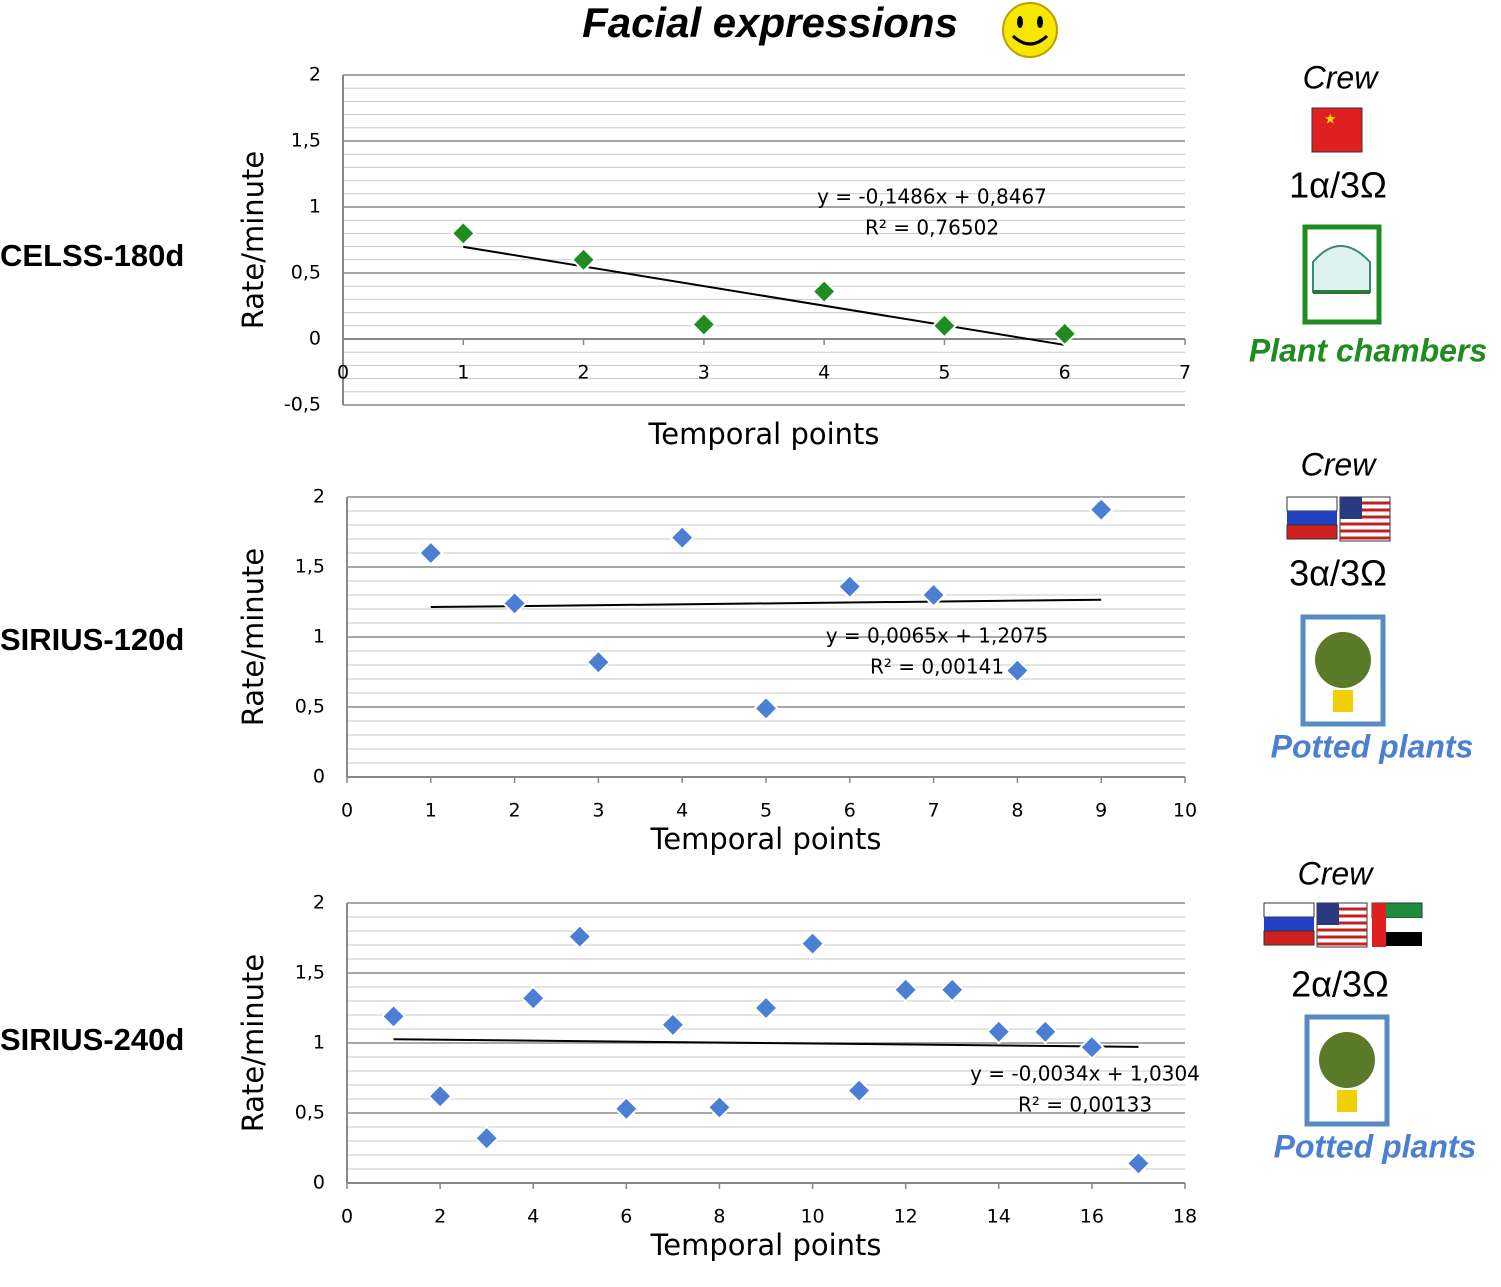 This screenshot has width=1501, height=1287. I want to click on trend-equation: y = -0,1486x + 0,8467, so click(932, 197).